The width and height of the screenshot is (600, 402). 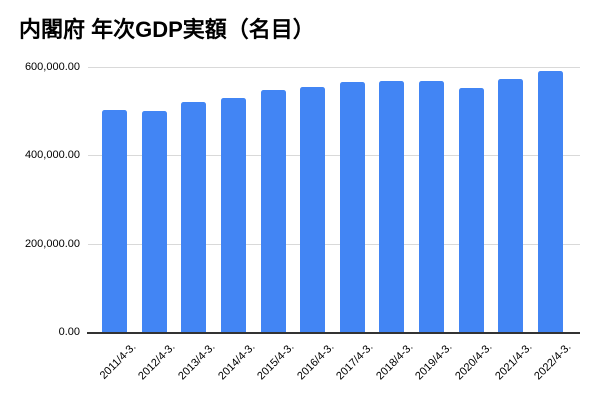 What do you see at coordinates (194, 217) in the screenshot?
I see `bar-2013` at bounding box center [194, 217].